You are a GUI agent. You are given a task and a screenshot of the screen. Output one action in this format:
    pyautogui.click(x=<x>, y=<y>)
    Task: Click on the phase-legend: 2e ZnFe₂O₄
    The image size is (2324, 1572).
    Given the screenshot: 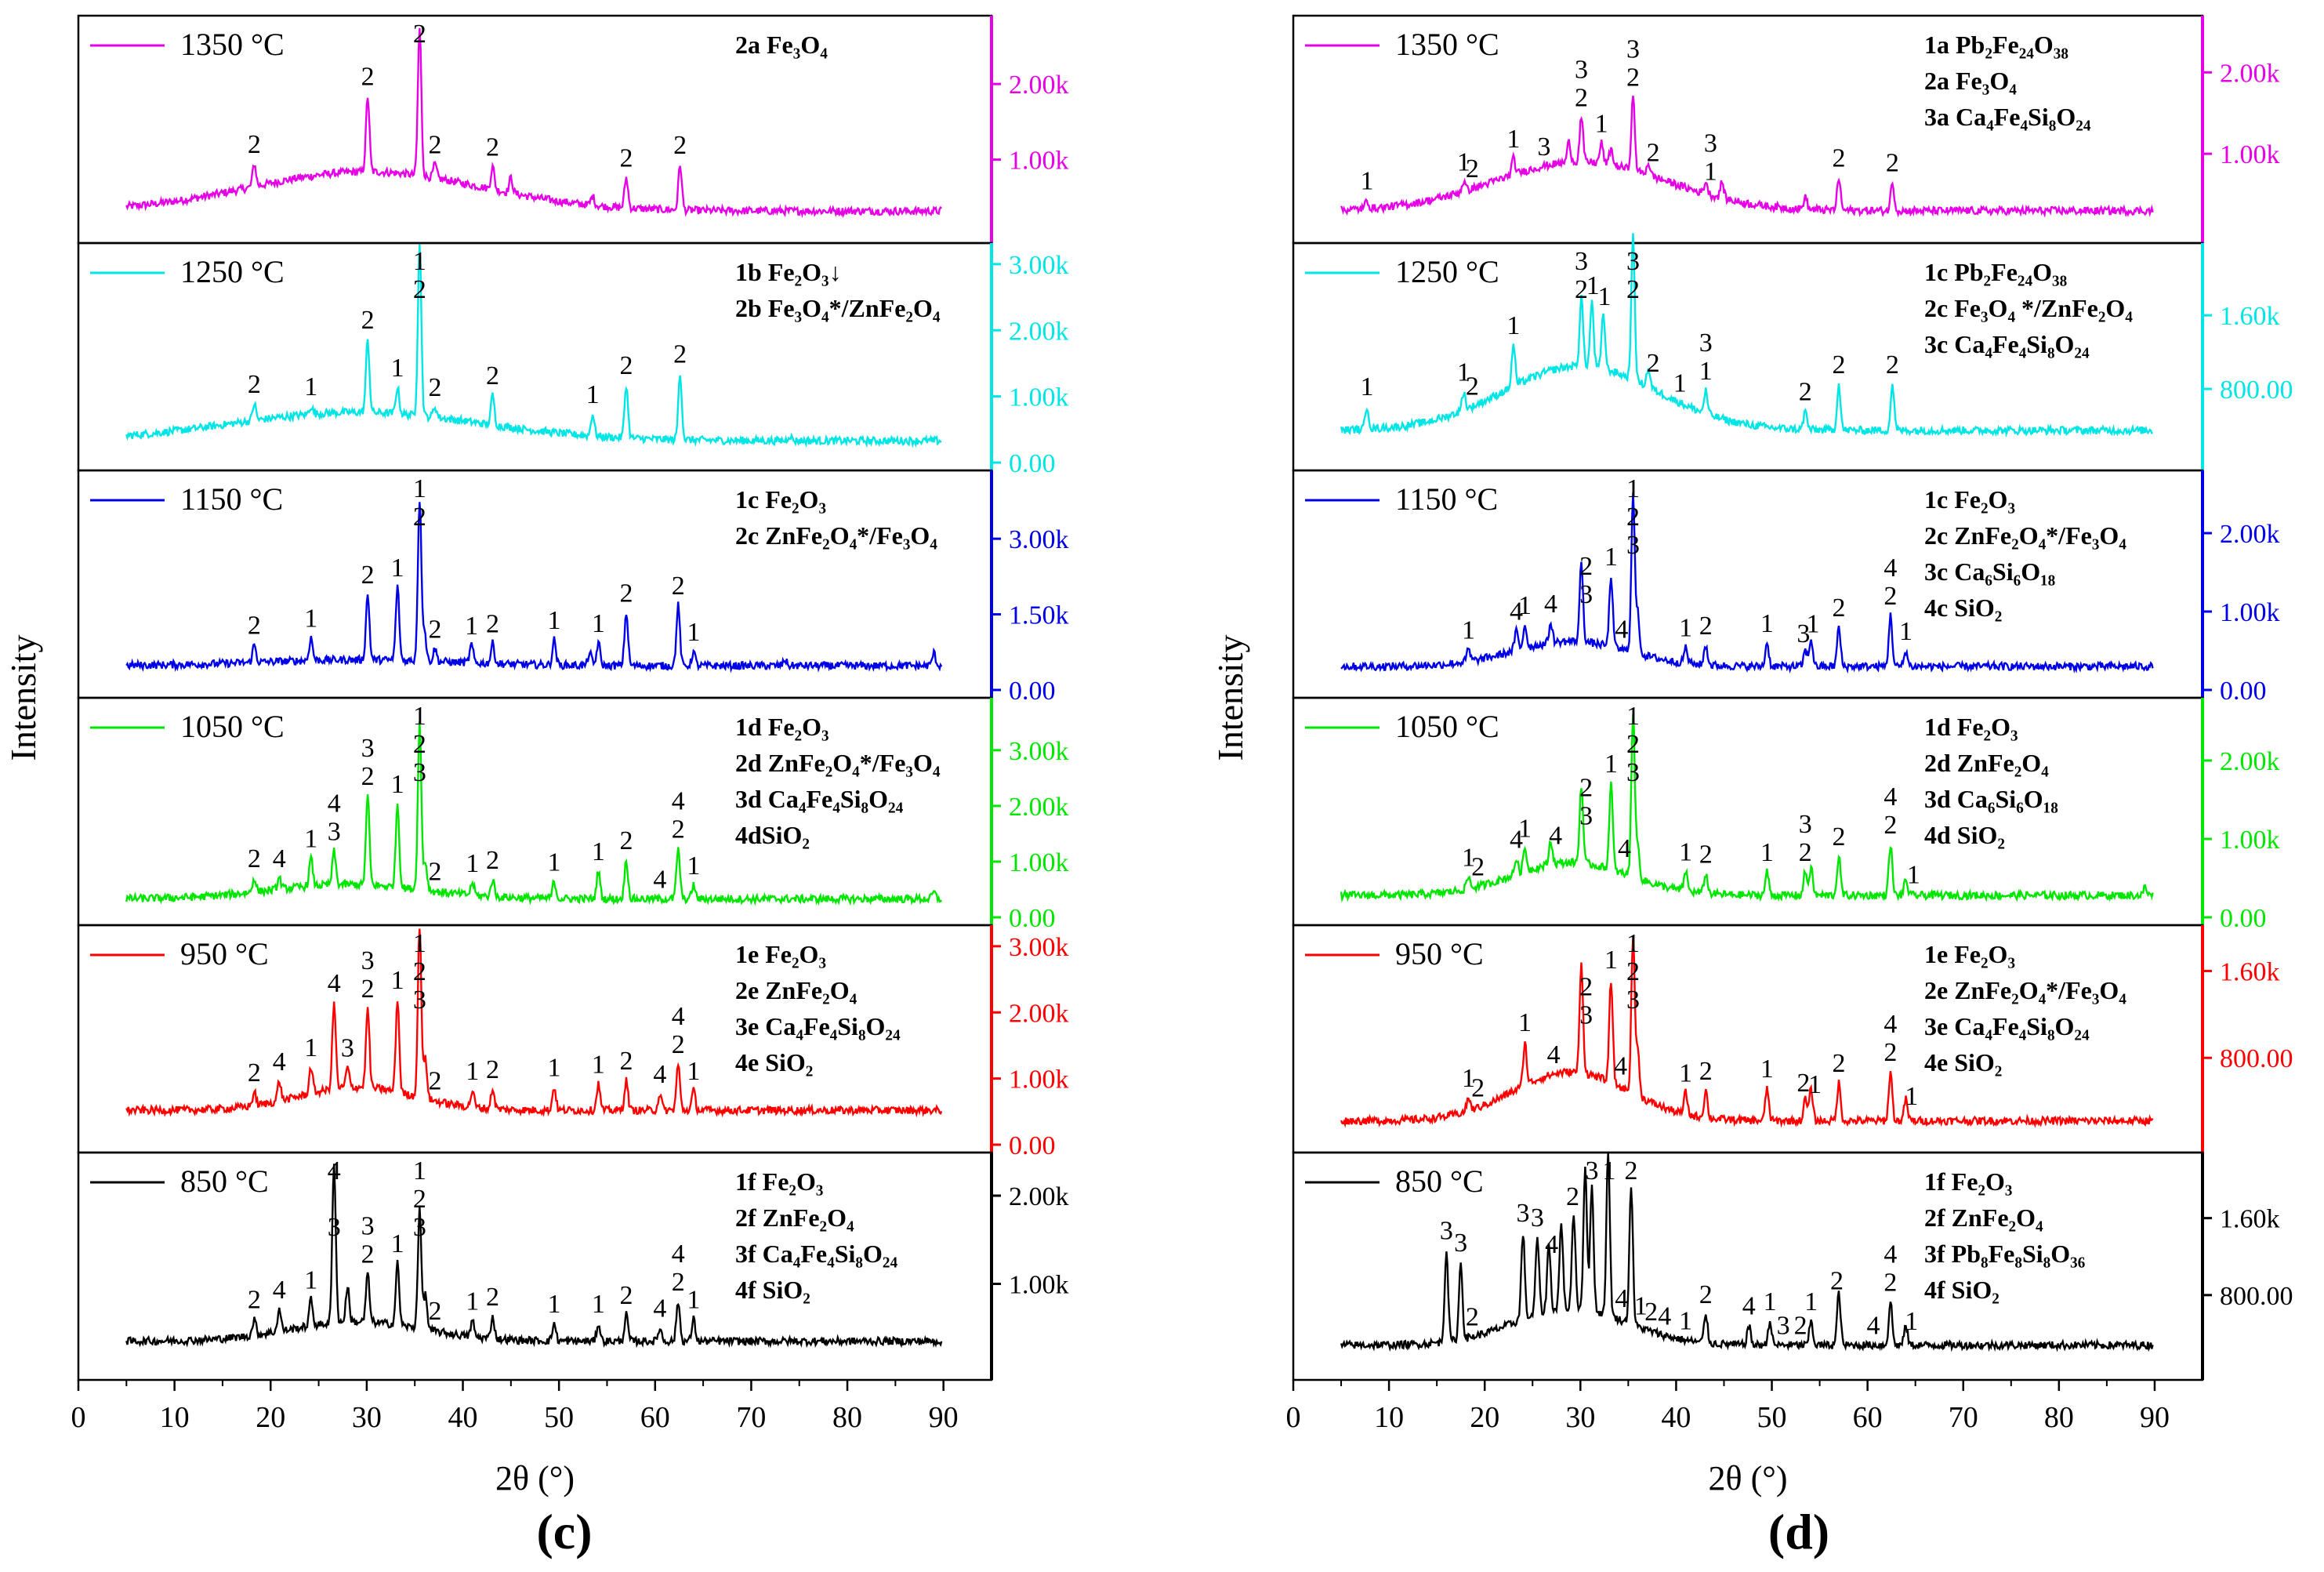 What is the action you would take?
    pyautogui.click(x=796, y=990)
    